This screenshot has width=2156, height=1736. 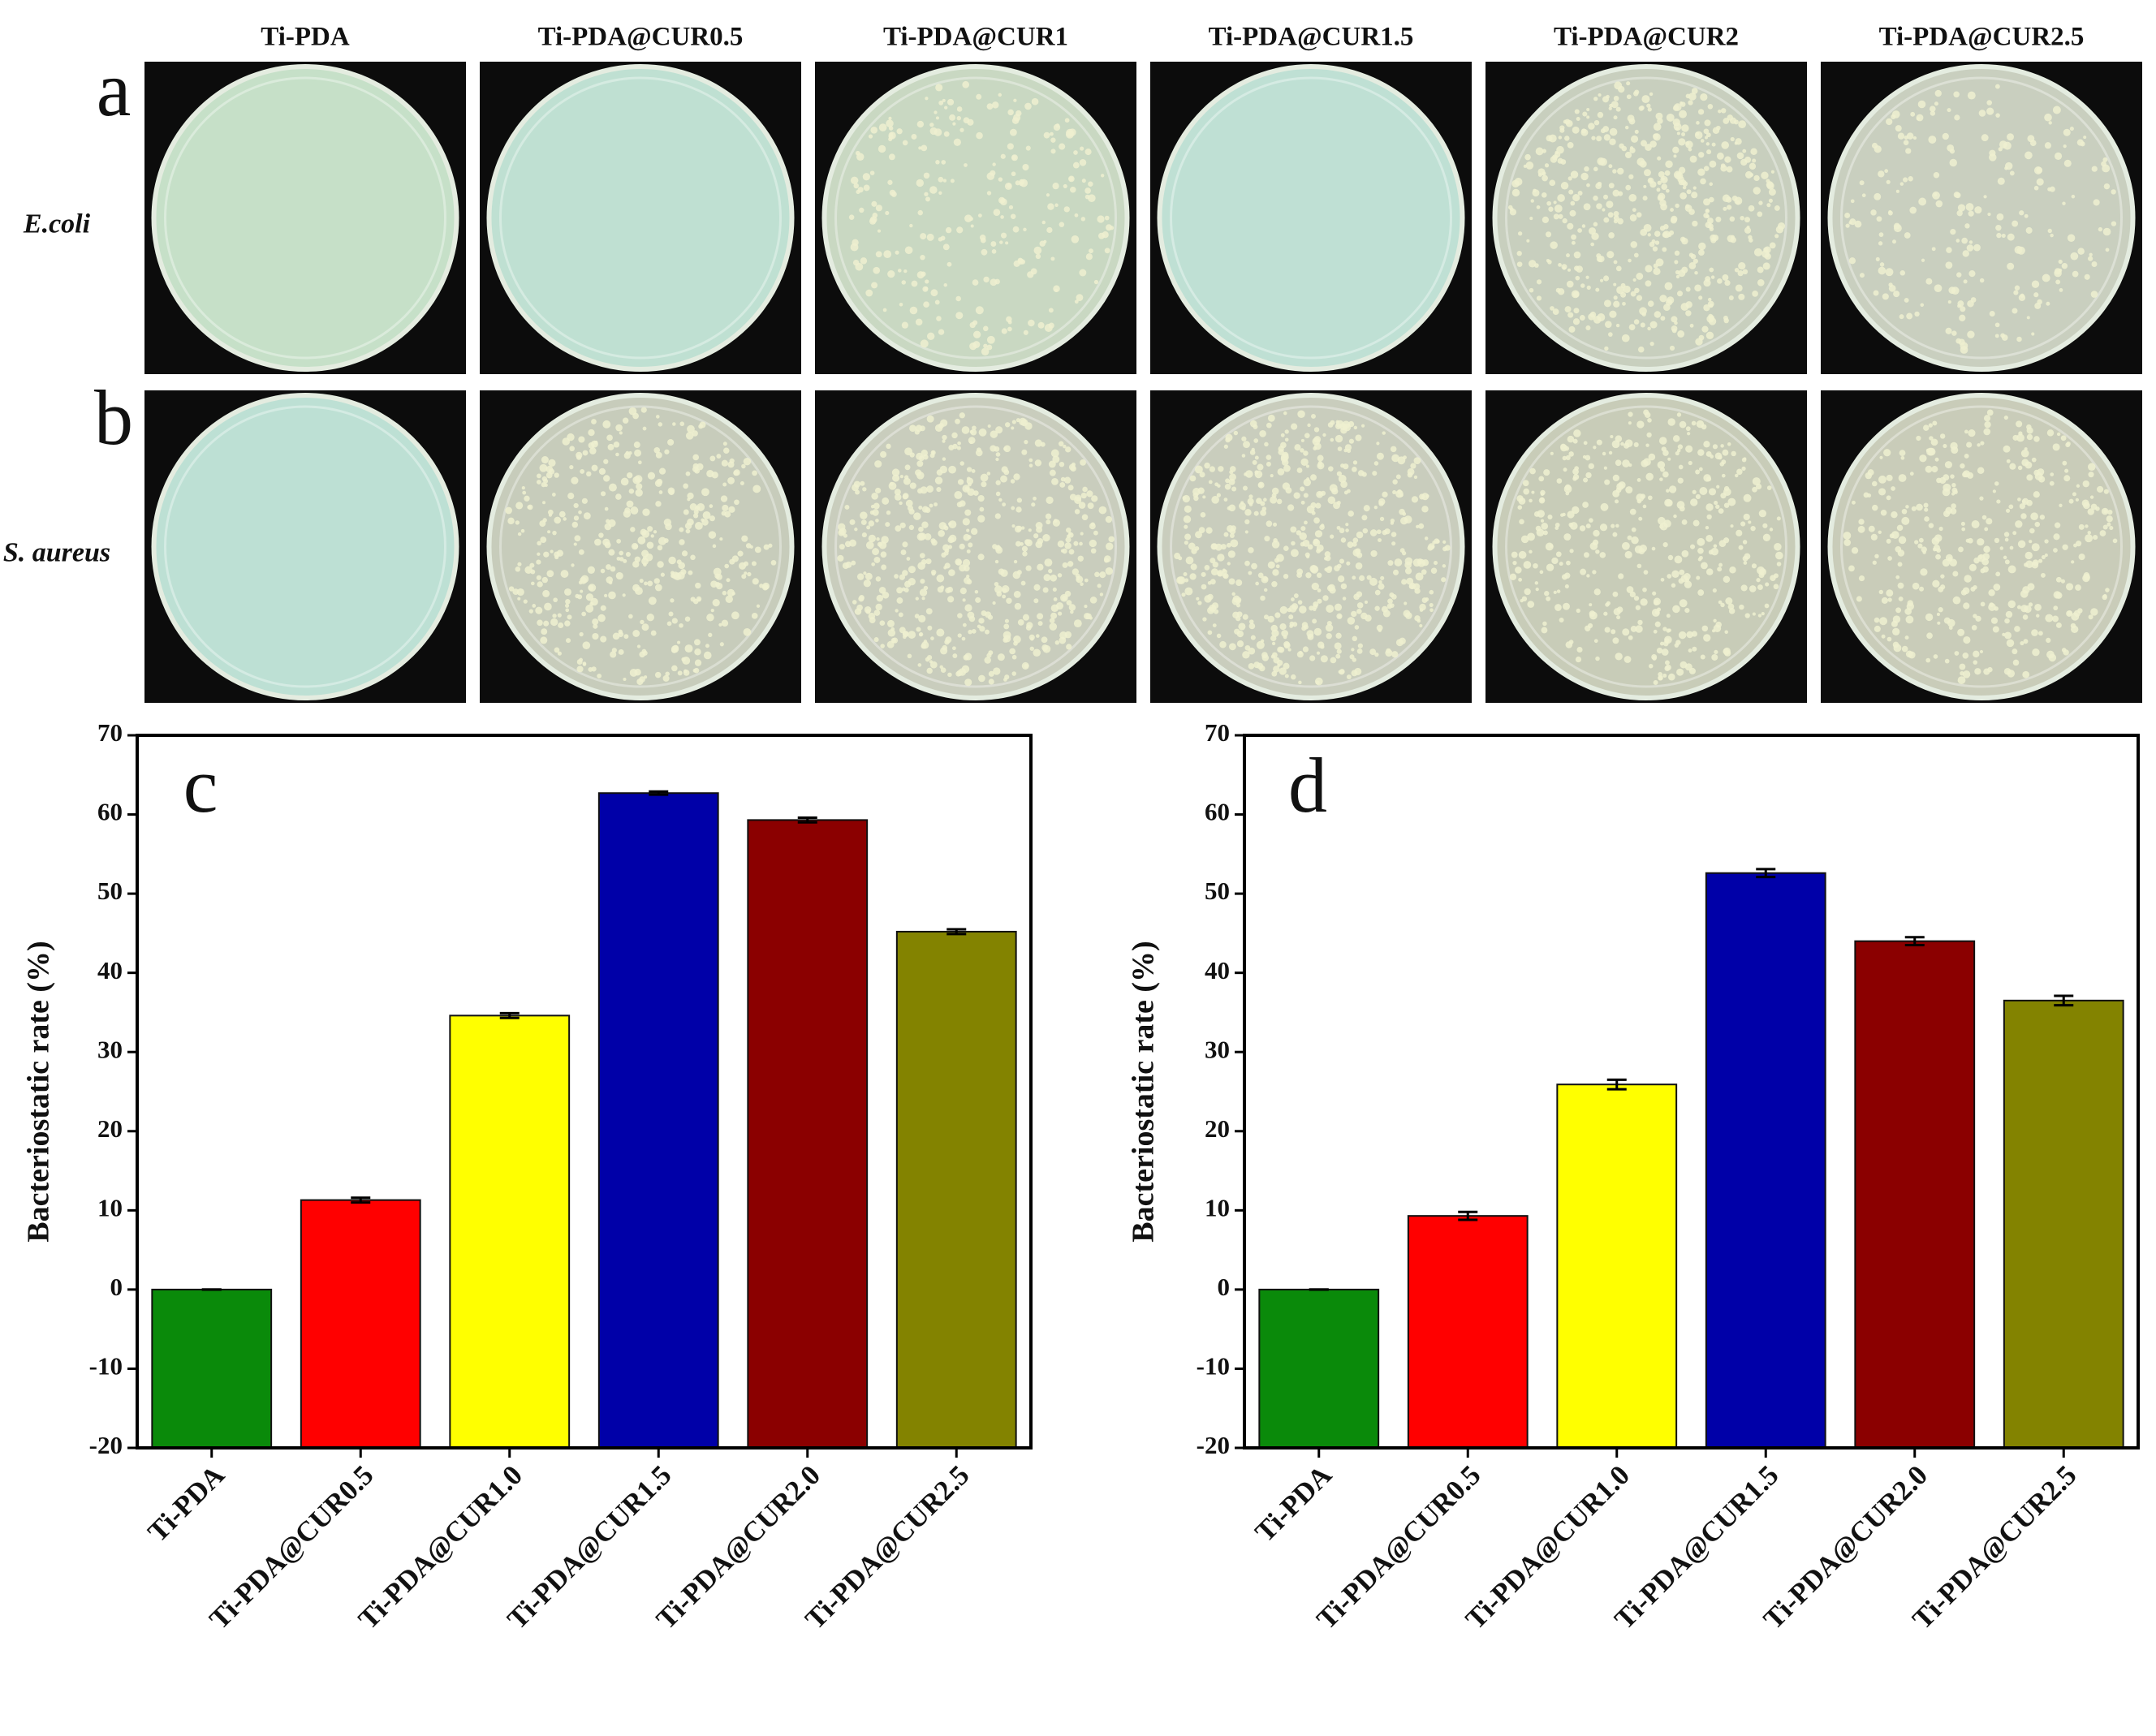 What do you see at coordinates (440, 1547) in the screenshot?
I see `x-tick-label: Ti-PDA@CUR1.0` at bounding box center [440, 1547].